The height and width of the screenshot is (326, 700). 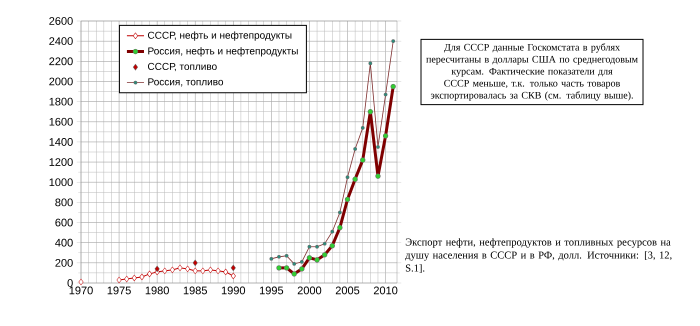 I want to click on x-tick-label: 1995, so click(x=272, y=290).